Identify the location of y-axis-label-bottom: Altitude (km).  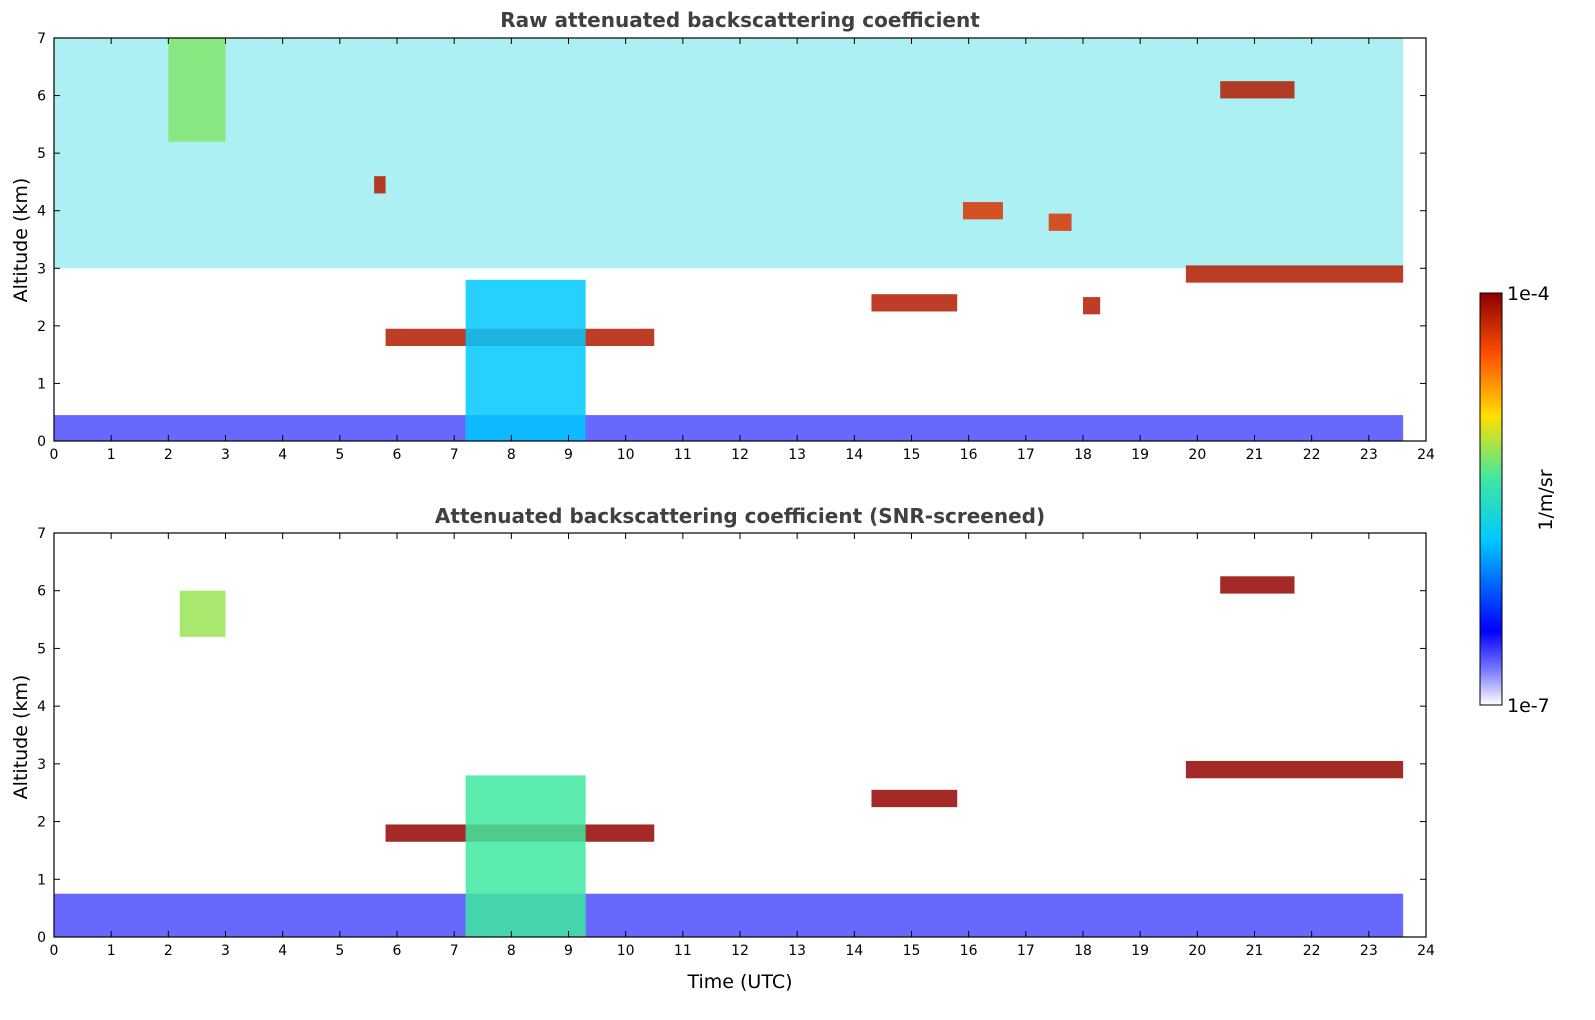
(21, 737).